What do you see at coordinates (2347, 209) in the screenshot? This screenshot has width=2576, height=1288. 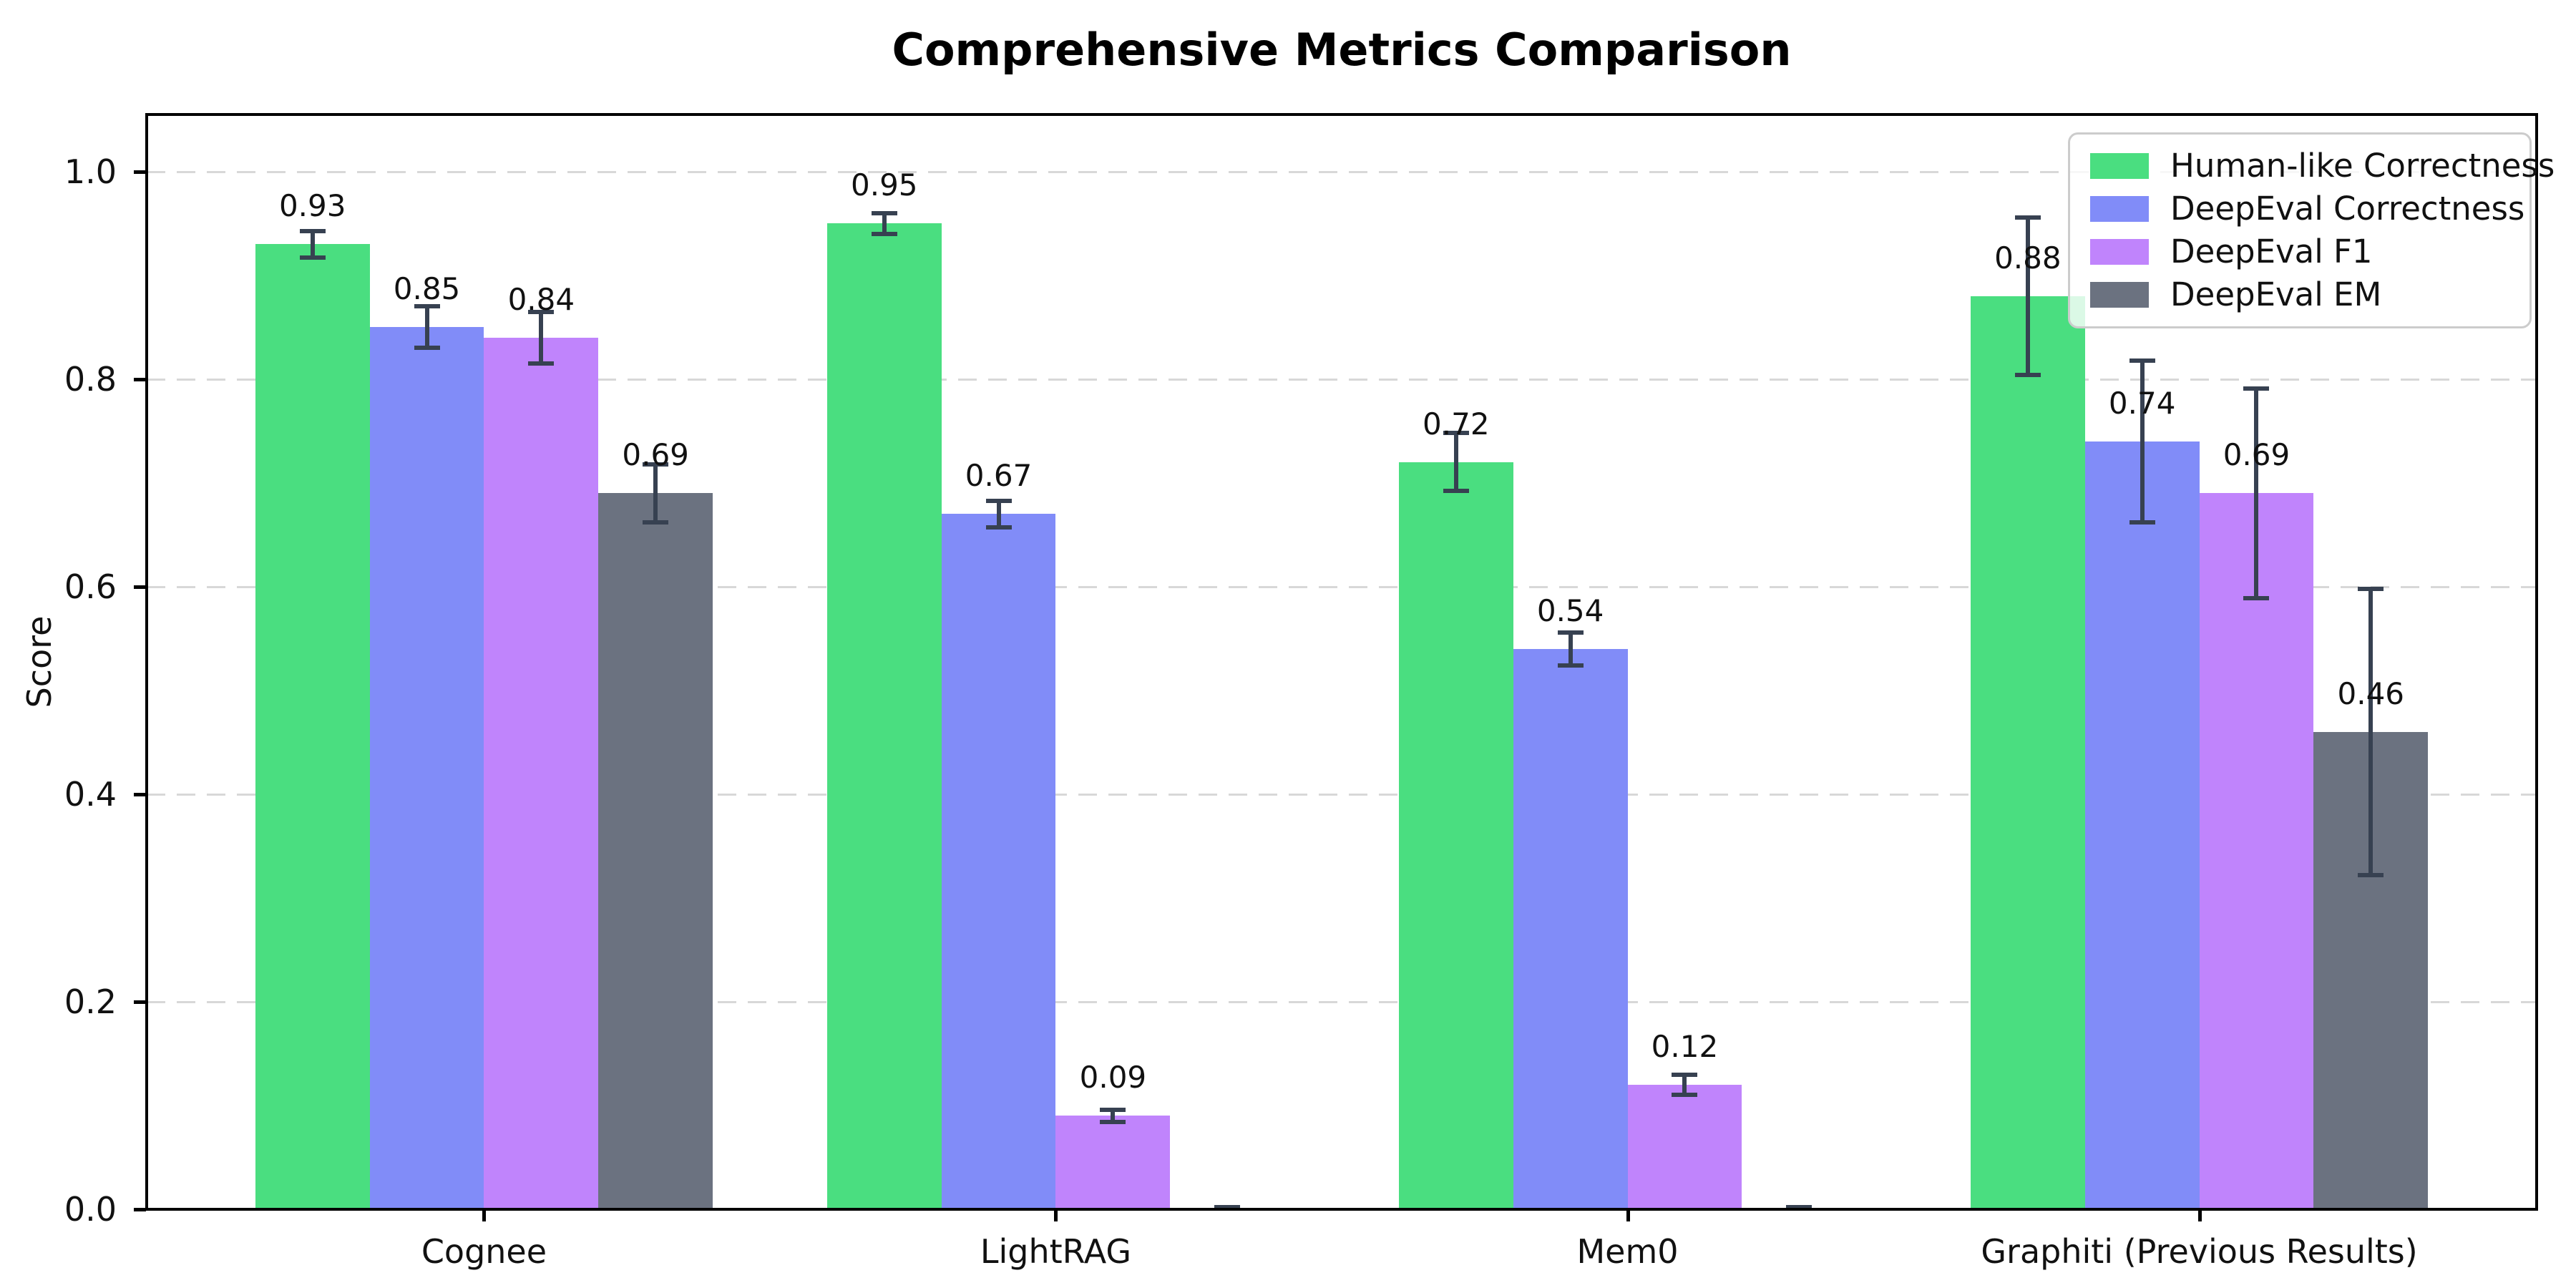 I see `legend-label: DeepEval Correctness` at bounding box center [2347, 209].